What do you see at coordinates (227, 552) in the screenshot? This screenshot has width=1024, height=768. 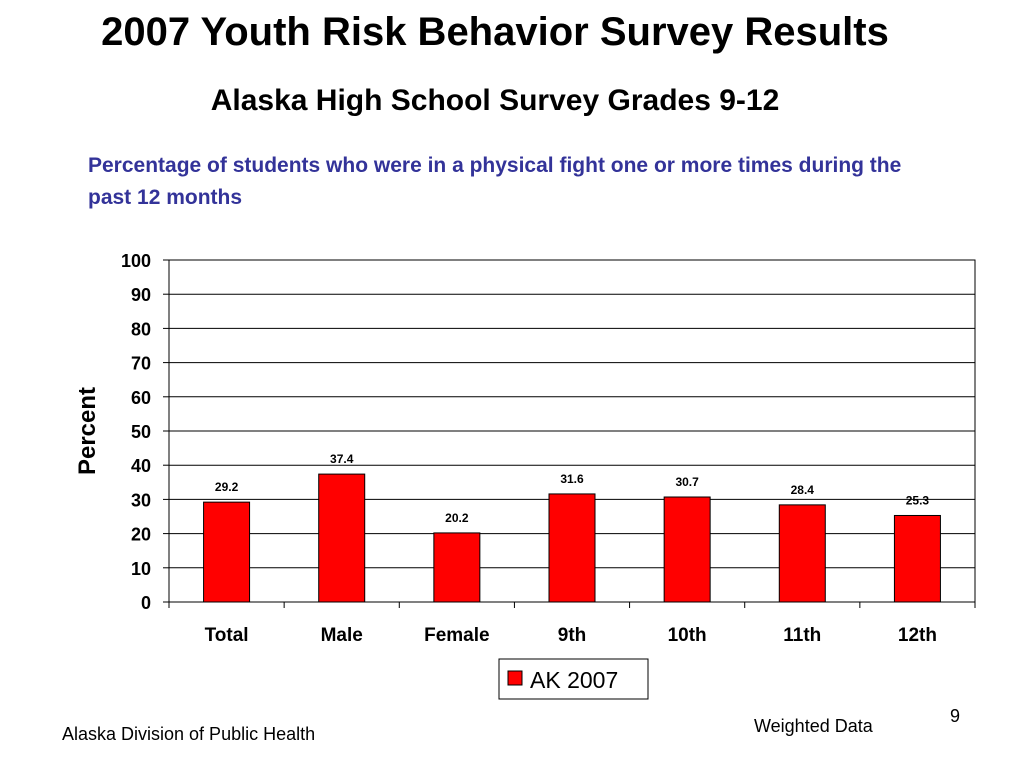 I see `bar-total` at bounding box center [227, 552].